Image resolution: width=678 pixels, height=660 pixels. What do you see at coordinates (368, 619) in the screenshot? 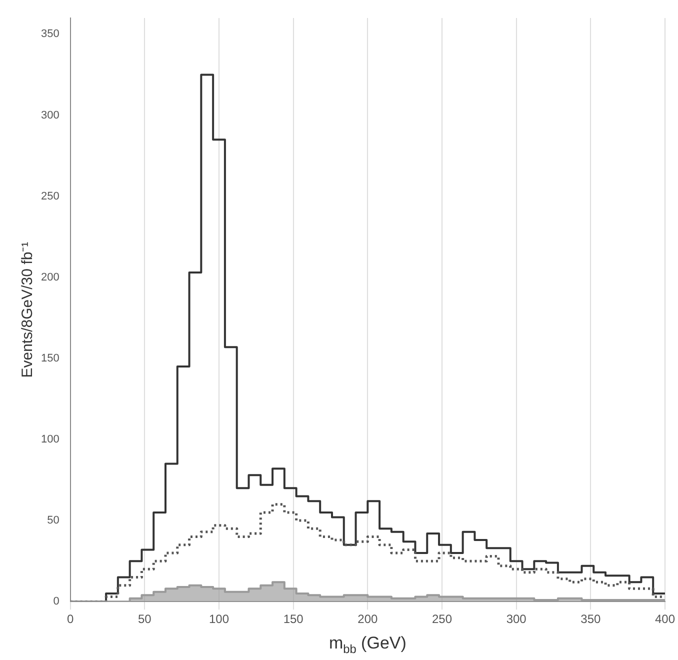
I see `x-tick-label: 200` at bounding box center [368, 619].